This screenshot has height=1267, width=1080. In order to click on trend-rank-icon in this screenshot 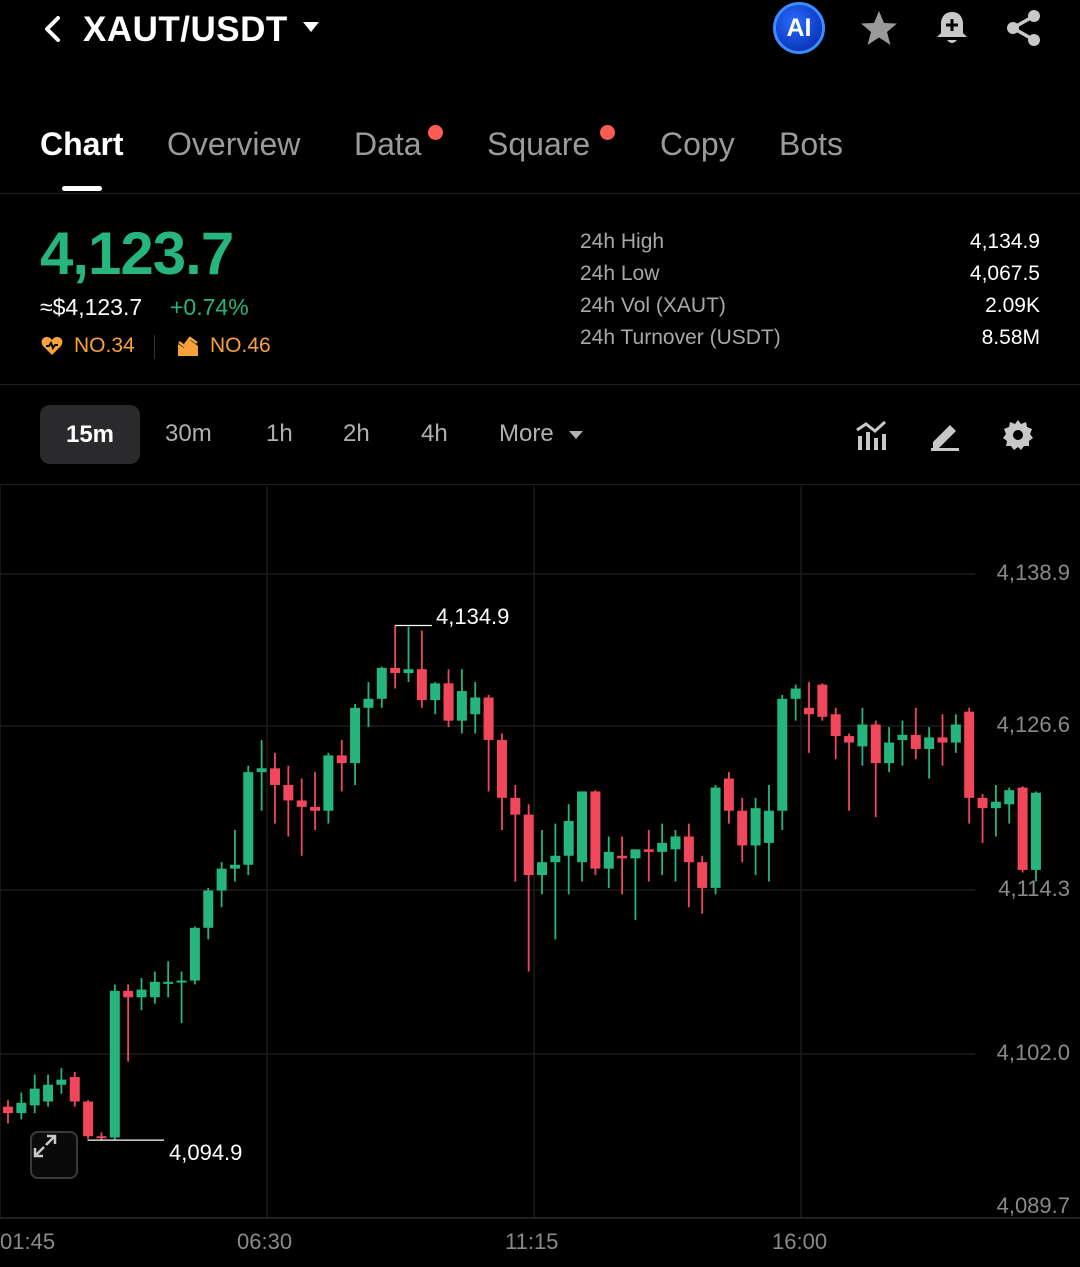, I will do `click(188, 346)`.